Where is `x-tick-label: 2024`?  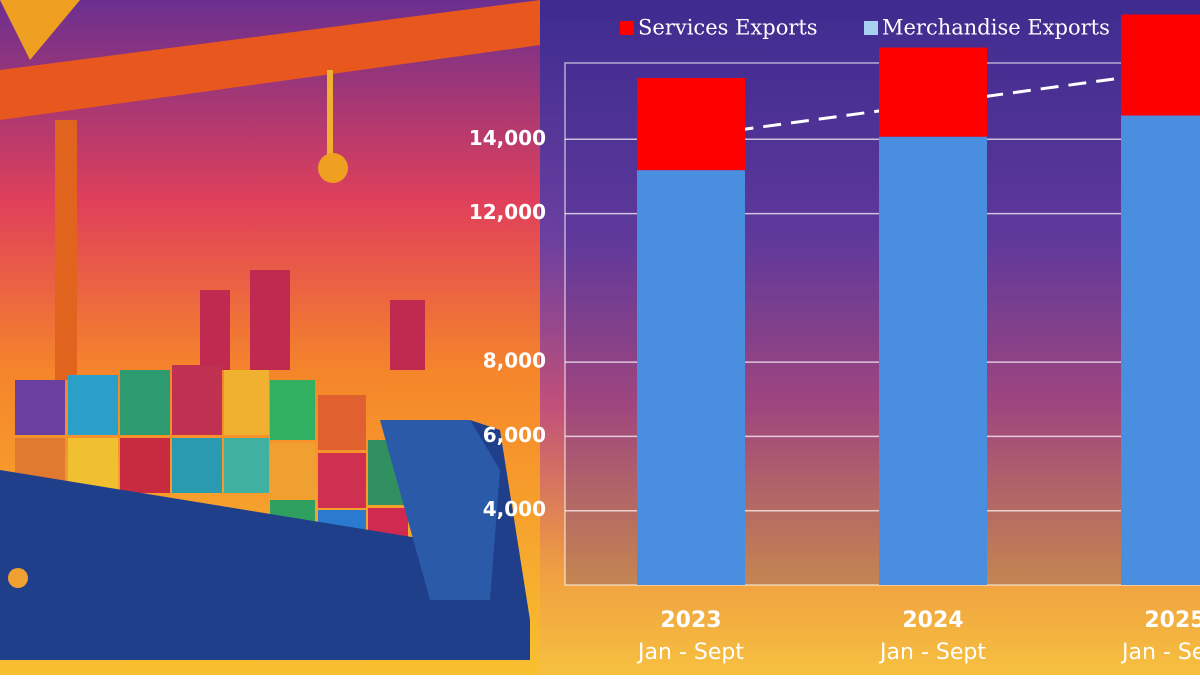
x-tick-label: 2024 is located at coordinates (932, 620).